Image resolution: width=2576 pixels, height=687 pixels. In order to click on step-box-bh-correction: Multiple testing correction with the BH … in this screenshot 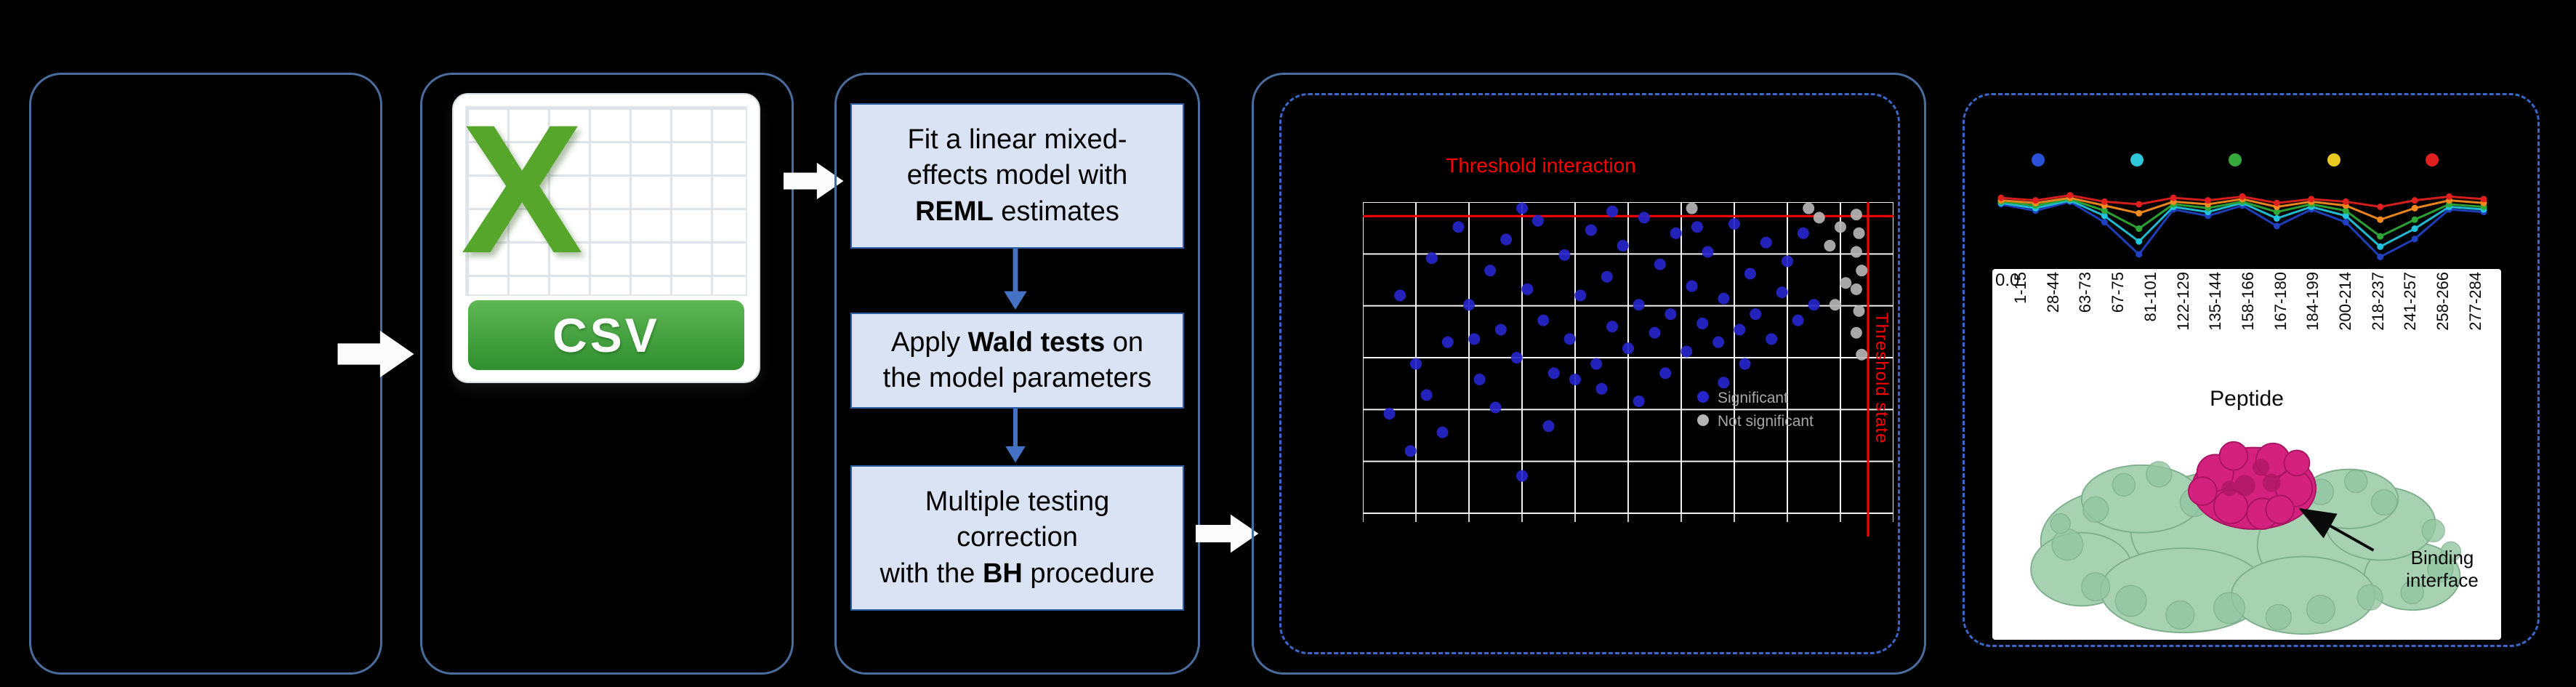, I will do `click(1017, 538)`.